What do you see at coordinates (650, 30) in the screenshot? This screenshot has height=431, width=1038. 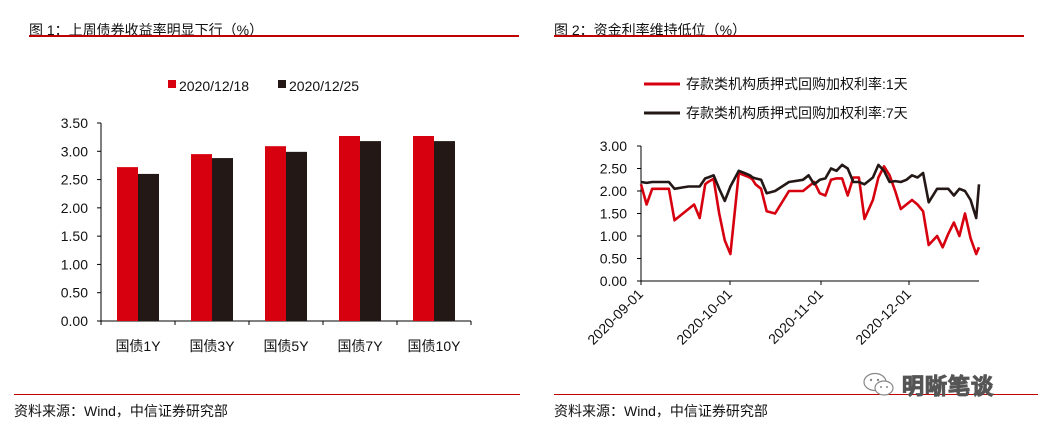 I see `figure2-title: 图 2：资金利率维持低位（%）` at bounding box center [650, 30].